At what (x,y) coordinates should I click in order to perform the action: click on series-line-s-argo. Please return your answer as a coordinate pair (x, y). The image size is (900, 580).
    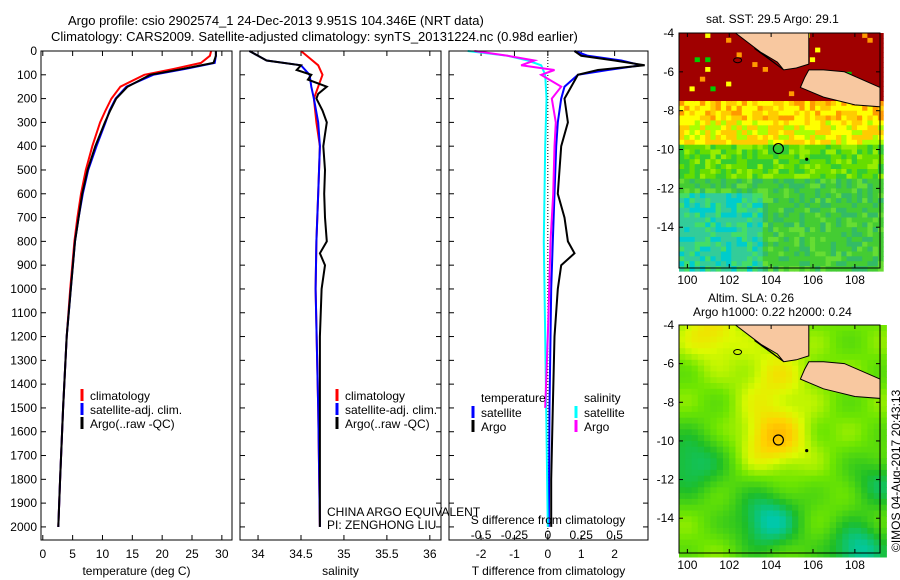
    Looking at the image, I should click on (518, 229).